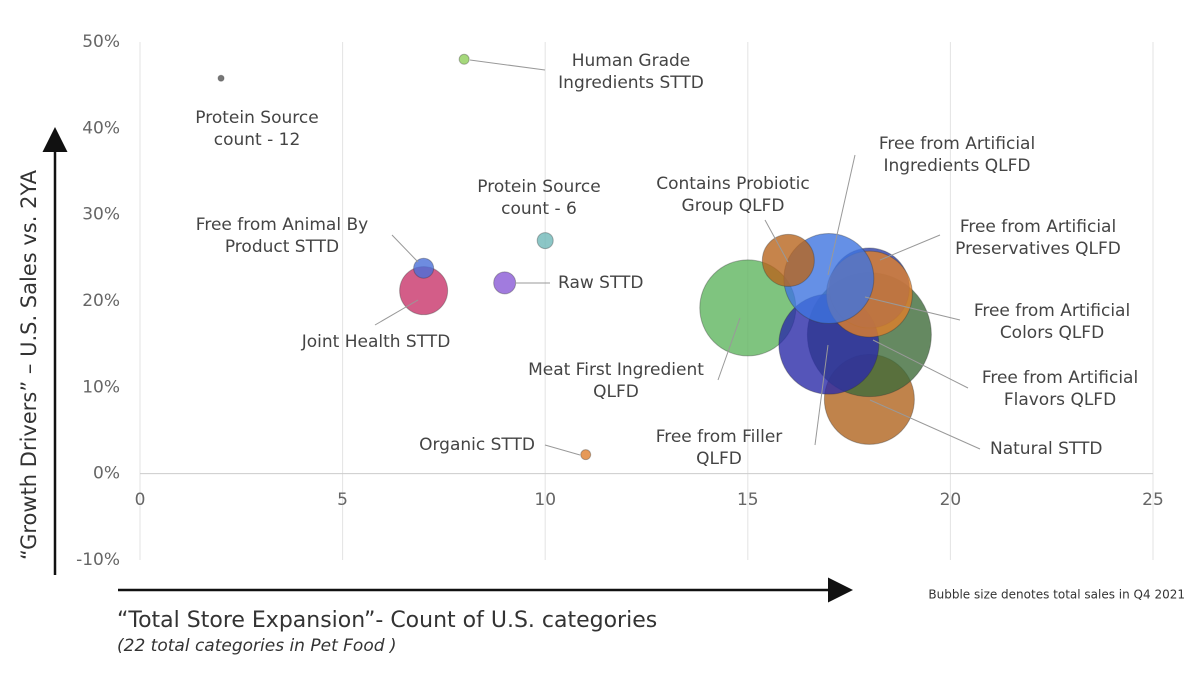 The height and width of the screenshot is (676, 1200). What do you see at coordinates (631, 83) in the screenshot?
I see `bubble-label: Ingredients STTD` at bounding box center [631, 83].